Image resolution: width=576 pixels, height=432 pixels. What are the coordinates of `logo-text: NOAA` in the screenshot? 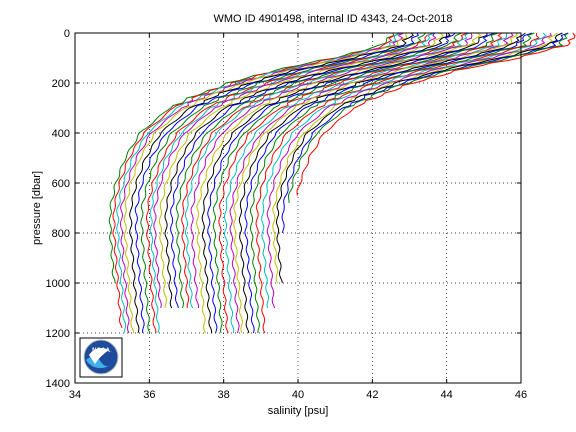 It's located at (101, 351).